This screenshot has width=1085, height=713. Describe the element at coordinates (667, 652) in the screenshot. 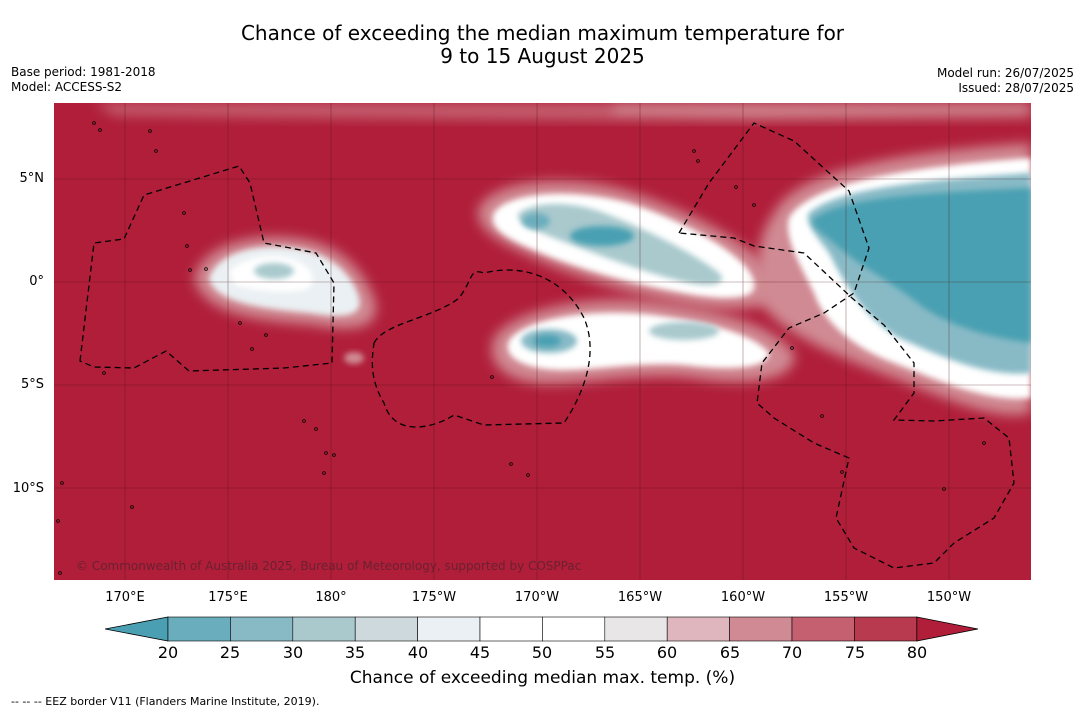

I see `cbar-label-60: 60` at that location.